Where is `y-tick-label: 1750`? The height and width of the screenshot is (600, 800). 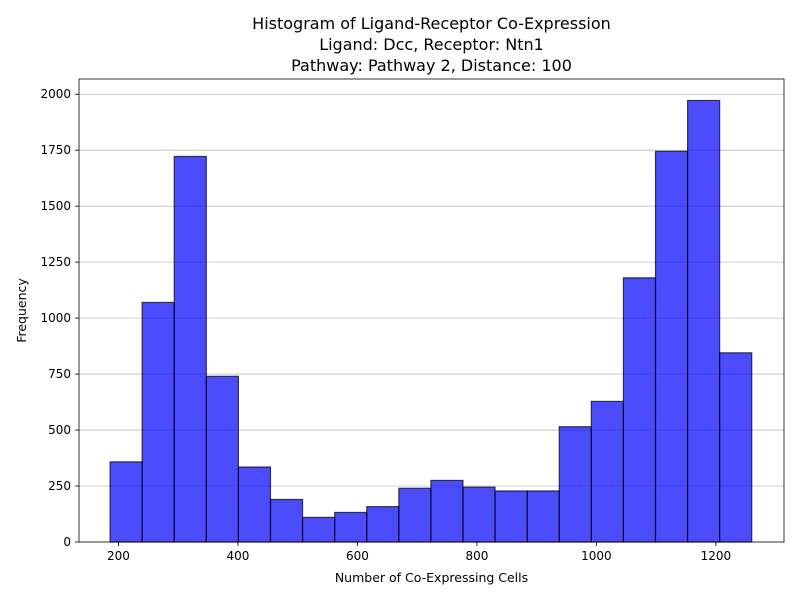
y-tick-label: 1750 is located at coordinates (55, 150).